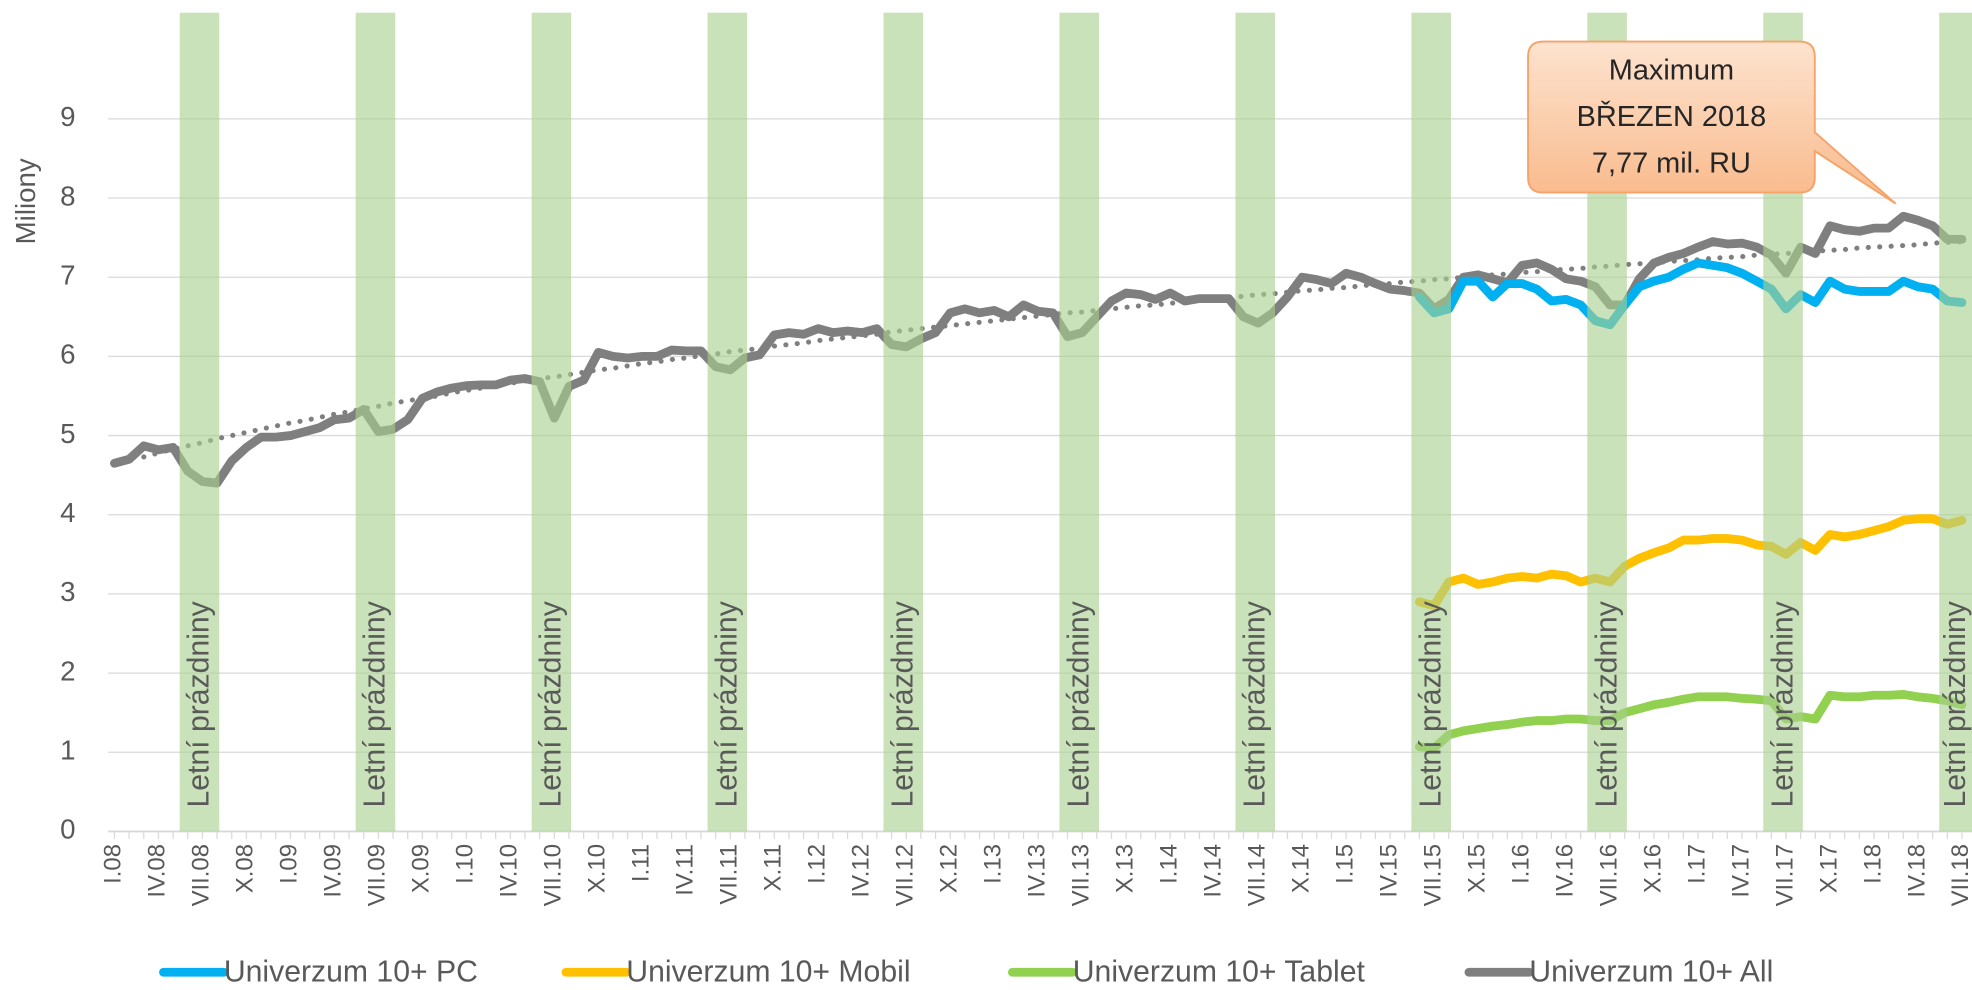  Describe the element at coordinates (1672, 116) in the screenshot. I see `callout-text: BŘEZEN 2018` at that location.